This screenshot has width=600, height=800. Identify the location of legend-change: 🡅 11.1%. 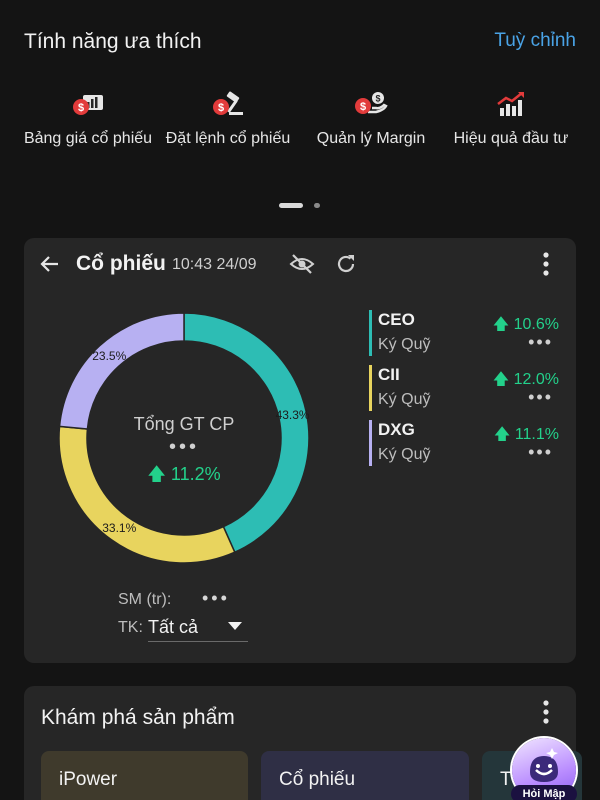
(526, 436).